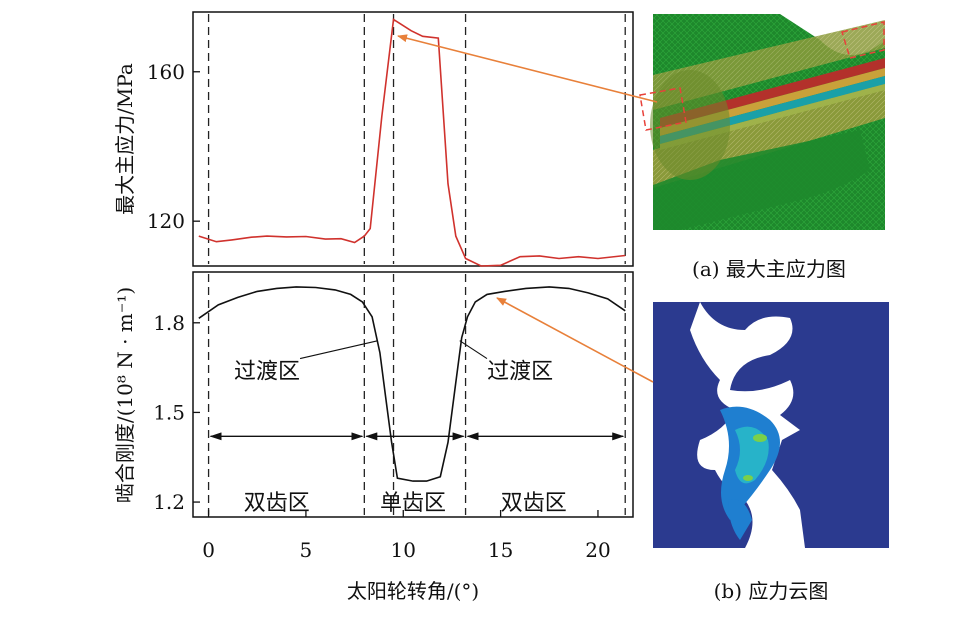 The height and width of the screenshot is (629, 965). Describe the element at coordinates (413, 591) in the screenshot. I see `x-axis-label: 太阳轮转角/(°)` at that location.